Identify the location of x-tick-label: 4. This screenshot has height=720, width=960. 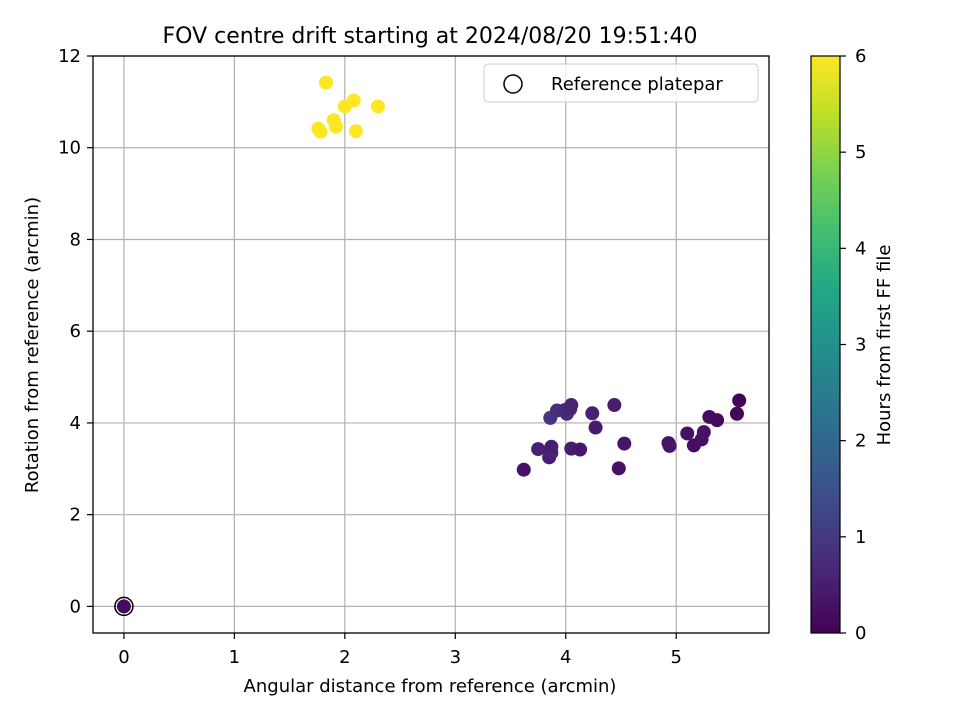
(565, 657).